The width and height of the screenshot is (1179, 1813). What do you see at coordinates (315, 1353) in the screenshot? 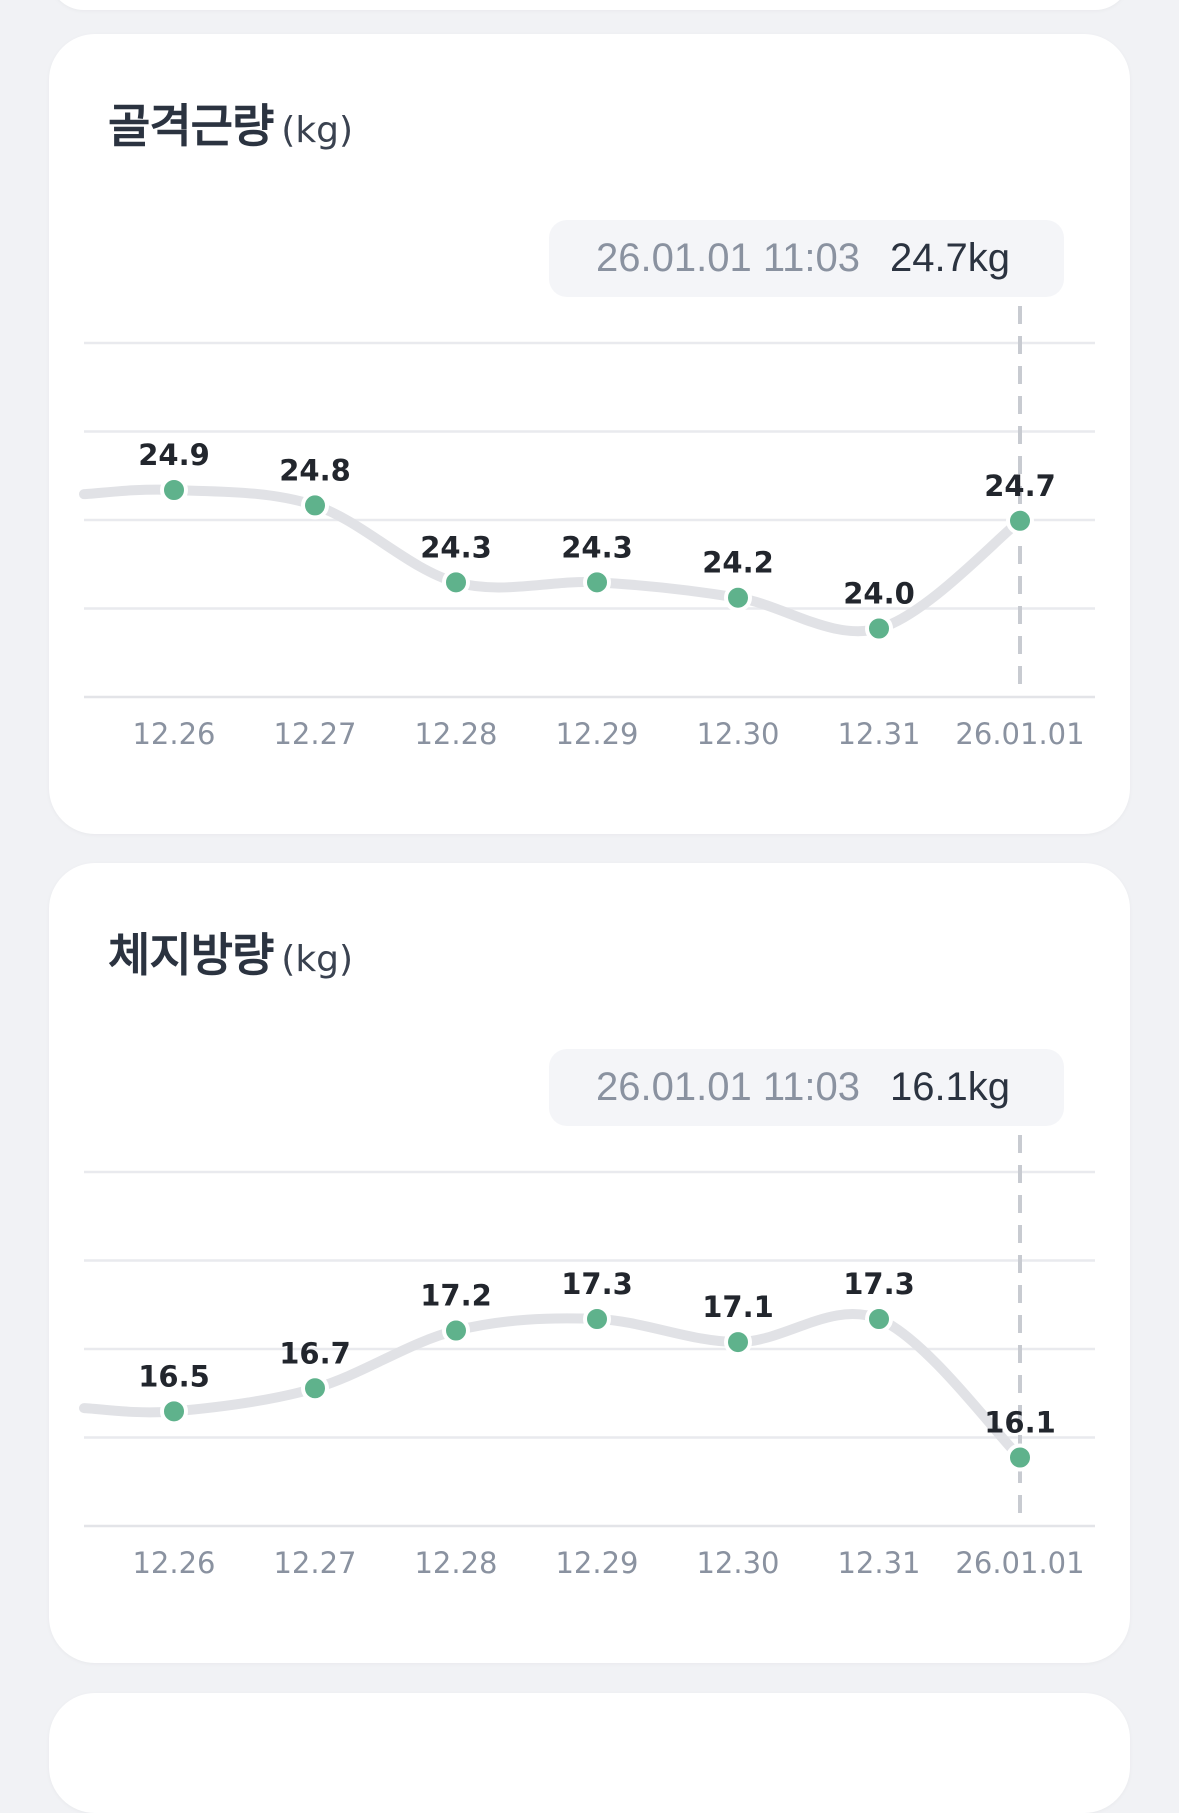
I see `data-label: 16.7` at bounding box center [315, 1353].